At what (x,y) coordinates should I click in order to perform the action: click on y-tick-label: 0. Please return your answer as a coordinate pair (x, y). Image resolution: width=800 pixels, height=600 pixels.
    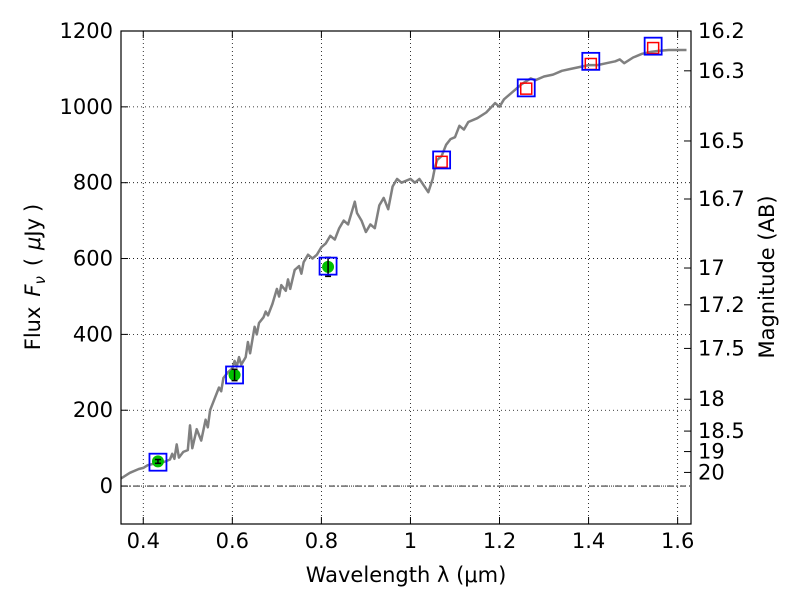
    Looking at the image, I should click on (106, 486).